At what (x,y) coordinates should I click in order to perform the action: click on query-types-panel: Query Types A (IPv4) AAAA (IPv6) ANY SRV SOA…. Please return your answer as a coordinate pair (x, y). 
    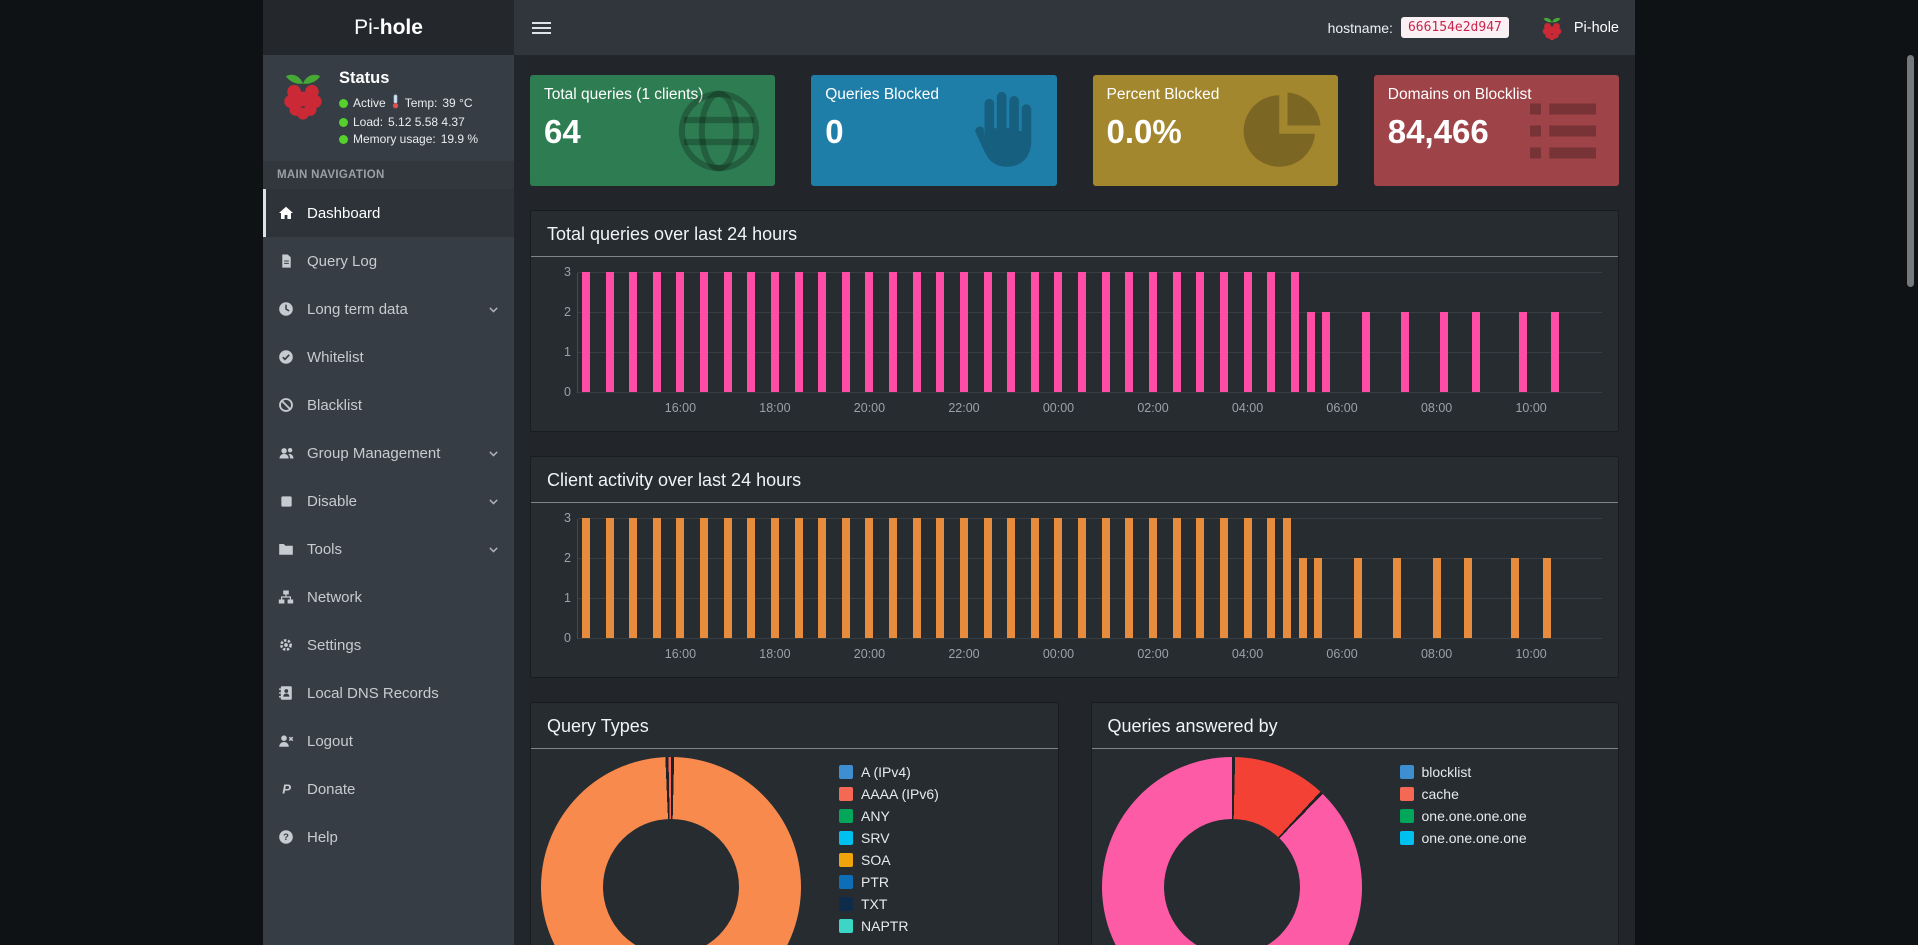
    Looking at the image, I should click on (794, 823).